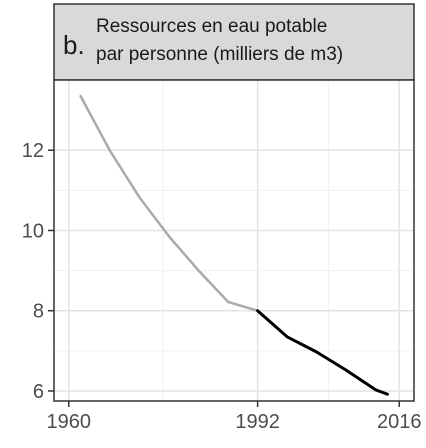 The image size is (426, 448). Describe the element at coordinates (33, 151) in the screenshot. I see `y-tick-label: 12` at that location.